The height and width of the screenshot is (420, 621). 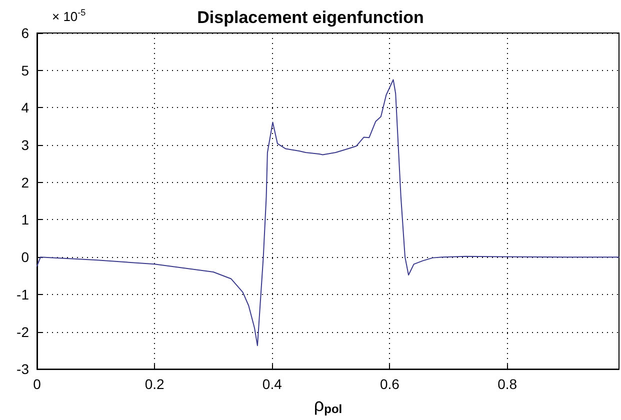 I want to click on x-tick-label: 0.6, so click(x=390, y=384).